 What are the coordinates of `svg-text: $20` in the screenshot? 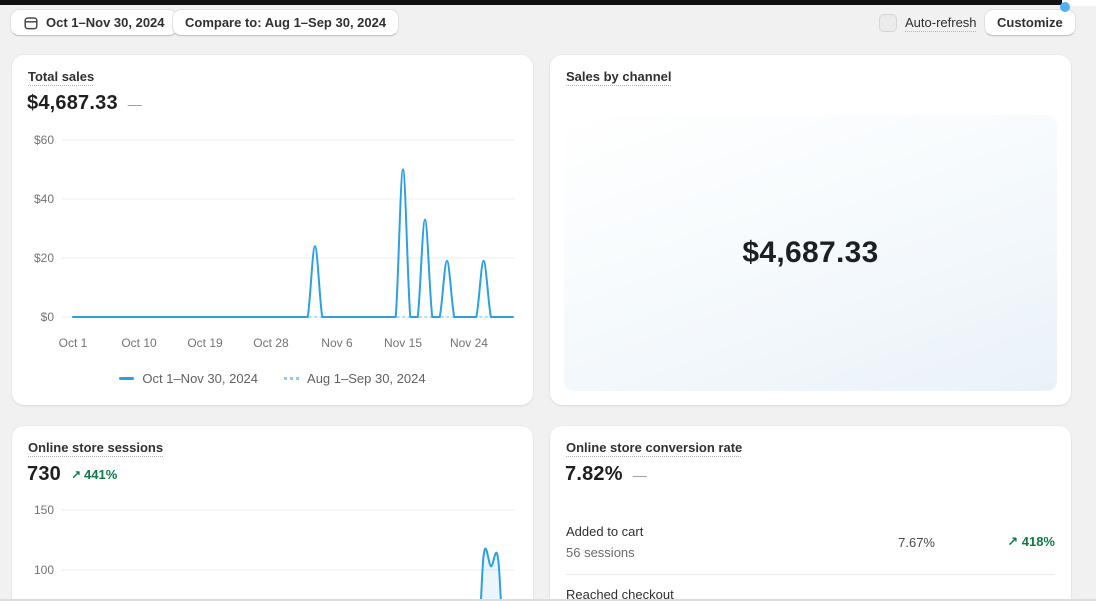 It's located at (44, 258).